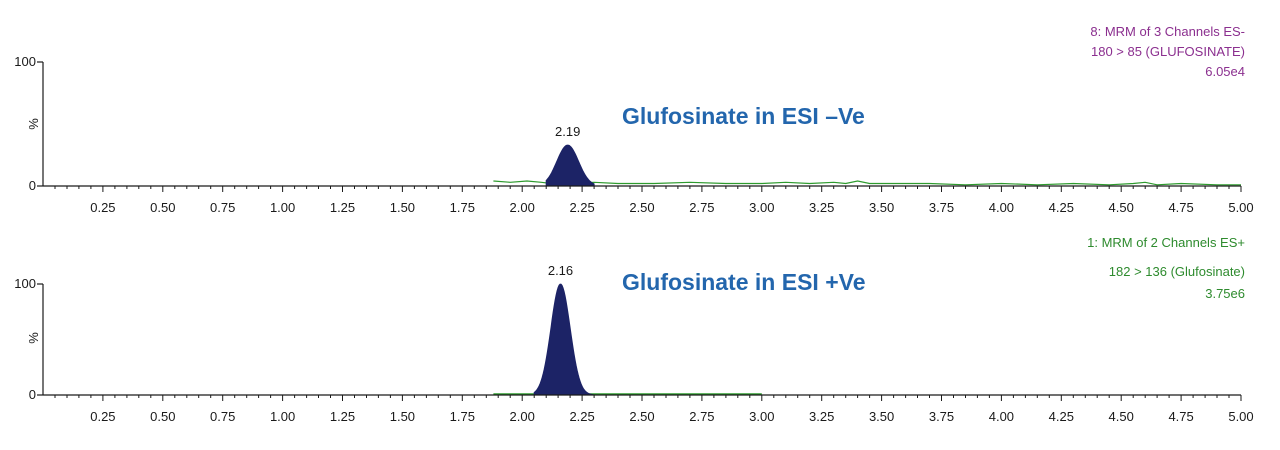 The image size is (1280, 450). I want to click on channel-info-line: 180 > 85 (GLUFOSINATE), so click(1168, 51).